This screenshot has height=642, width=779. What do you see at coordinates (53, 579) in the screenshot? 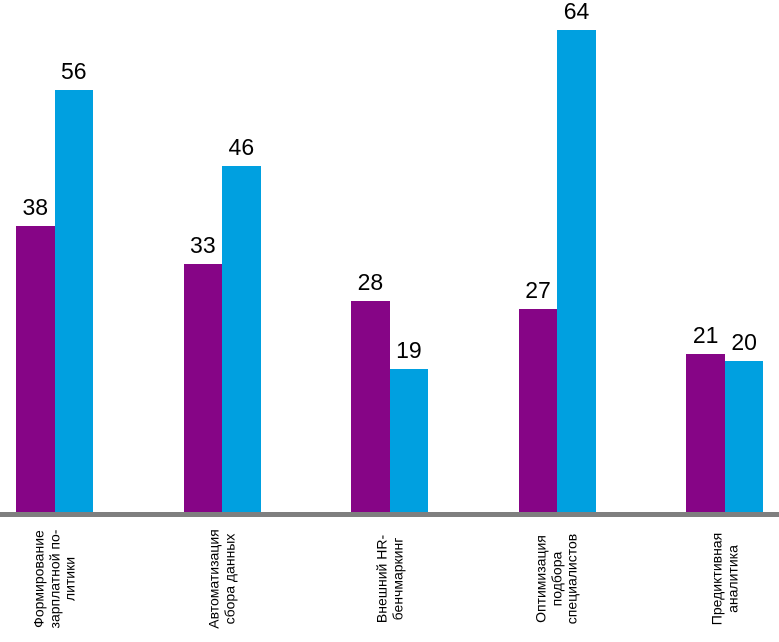
I see `category-label-1: Формирование зарплатной по-литики` at bounding box center [53, 579].